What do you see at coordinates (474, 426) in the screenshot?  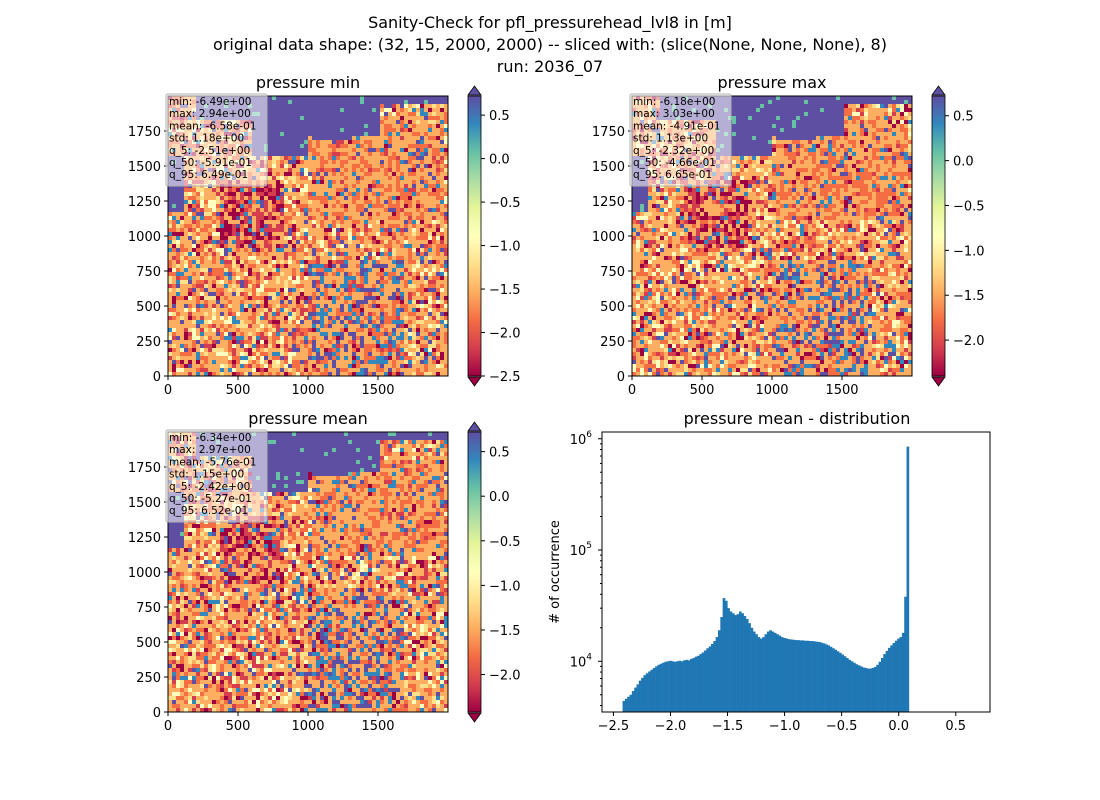 I see `colorbar-extend-max` at bounding box center [474, 426].